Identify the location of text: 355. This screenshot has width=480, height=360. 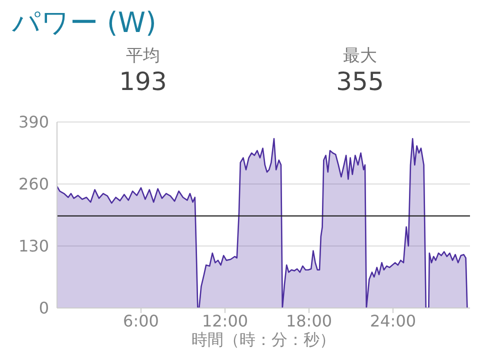
(360, 81).